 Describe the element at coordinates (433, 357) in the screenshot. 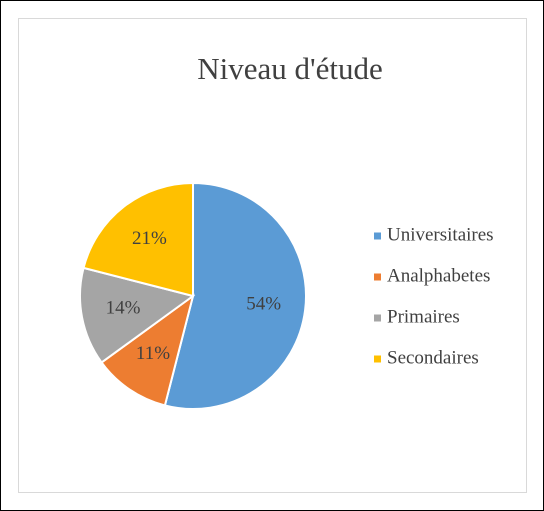

I see `legend-label: Secondaires` at that location.